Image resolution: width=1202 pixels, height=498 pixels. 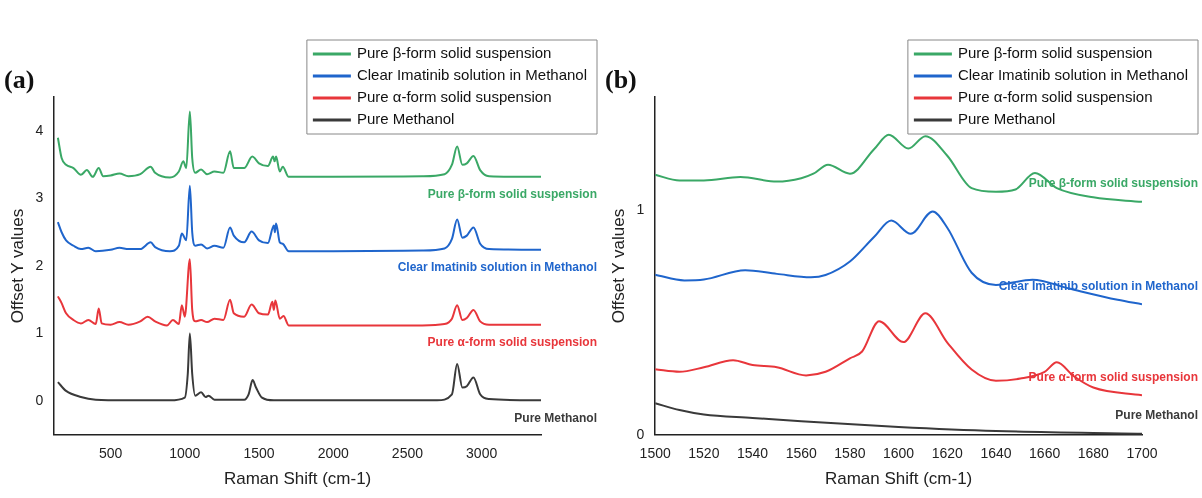 I want to click on x-tick-label: 1540, so click(x=752, y=453).